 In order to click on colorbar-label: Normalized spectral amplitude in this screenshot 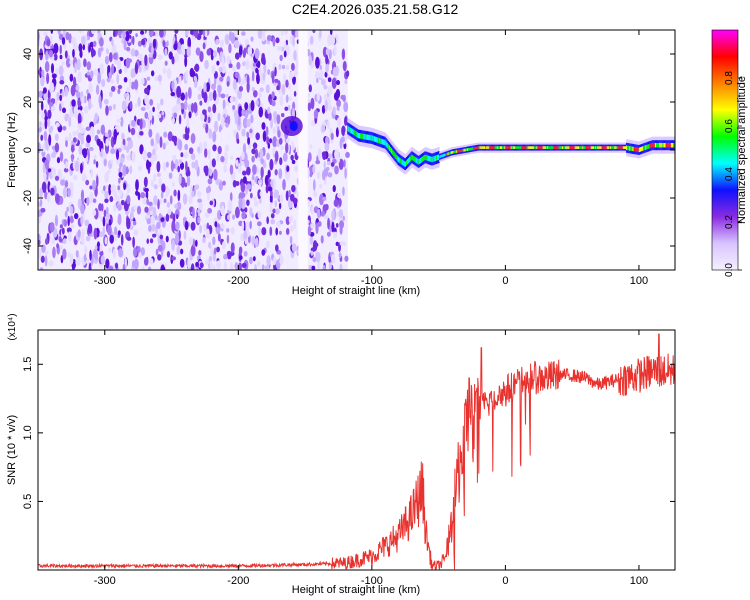, I will do `click(742, 150)`.